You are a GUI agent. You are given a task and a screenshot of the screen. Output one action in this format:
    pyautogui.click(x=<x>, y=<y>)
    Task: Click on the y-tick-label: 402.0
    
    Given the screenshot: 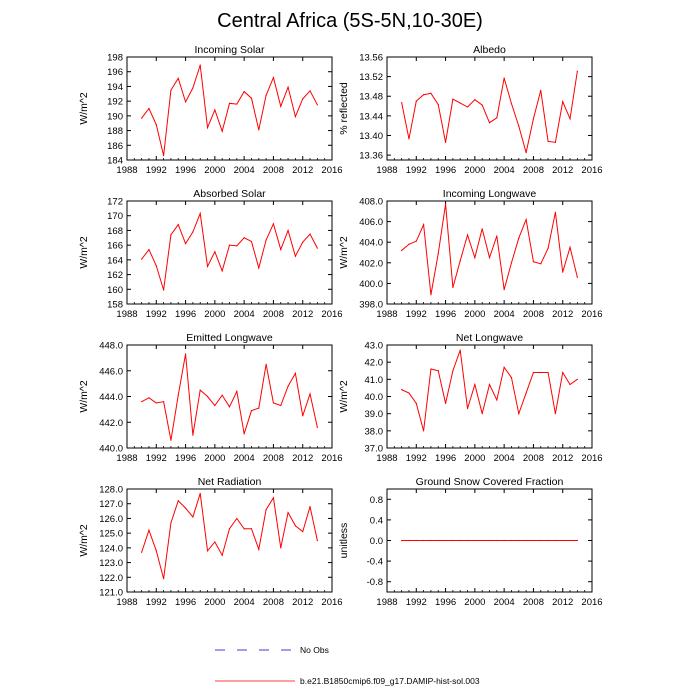 What is the action you would take?
    pyautogui.click(x=371, y=263)
    